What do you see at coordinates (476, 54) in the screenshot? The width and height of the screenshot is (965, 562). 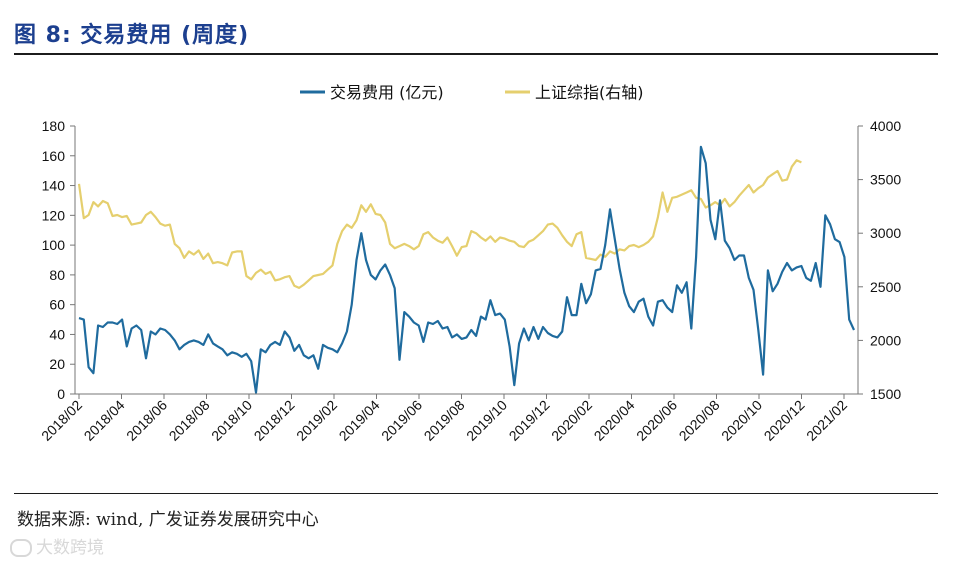 I see `title-divider` at bounding box center [476, 54].